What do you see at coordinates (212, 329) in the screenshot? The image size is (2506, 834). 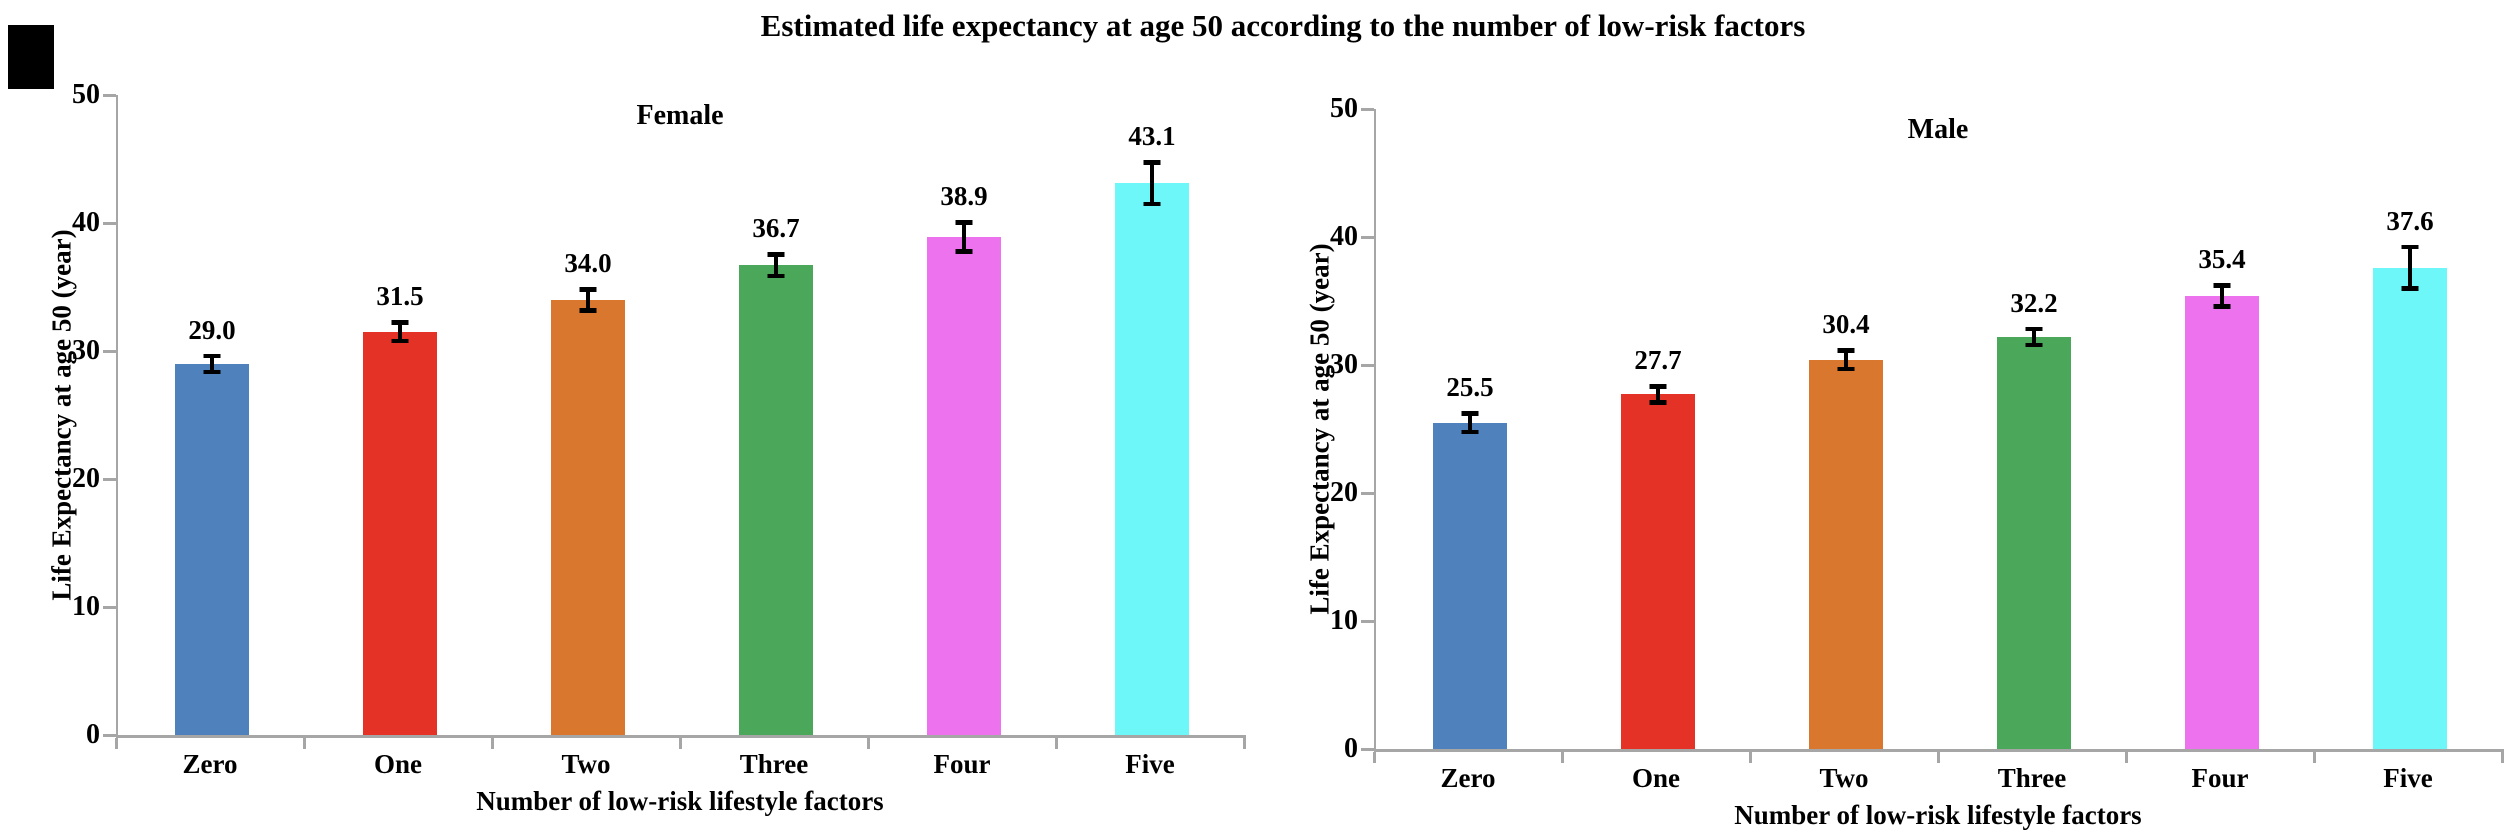 I see `value-label: 29.0` at bounding box center [212, 329].